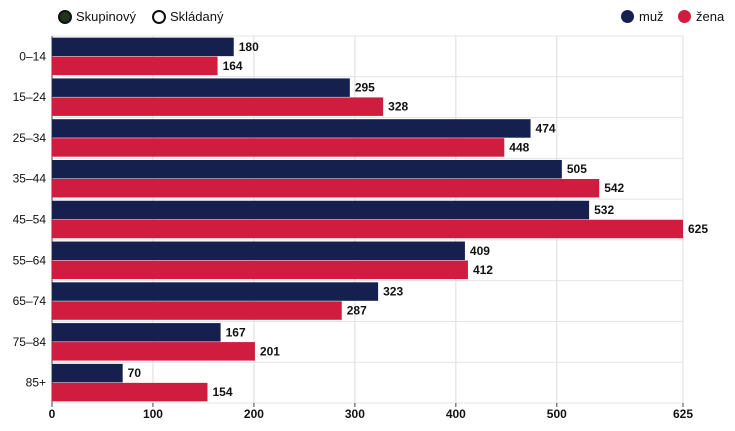 The height and width of the screenshot is (431, 735). What do you see at coordinates (393, 292) in the screenshot?
I see `data-label-0-6: 323` at bounding box center [393, 292].